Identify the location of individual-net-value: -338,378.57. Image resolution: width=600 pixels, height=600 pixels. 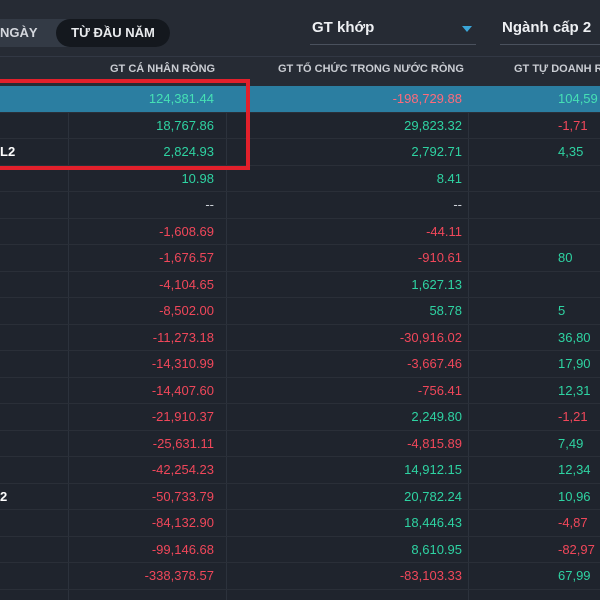
(179, 575).